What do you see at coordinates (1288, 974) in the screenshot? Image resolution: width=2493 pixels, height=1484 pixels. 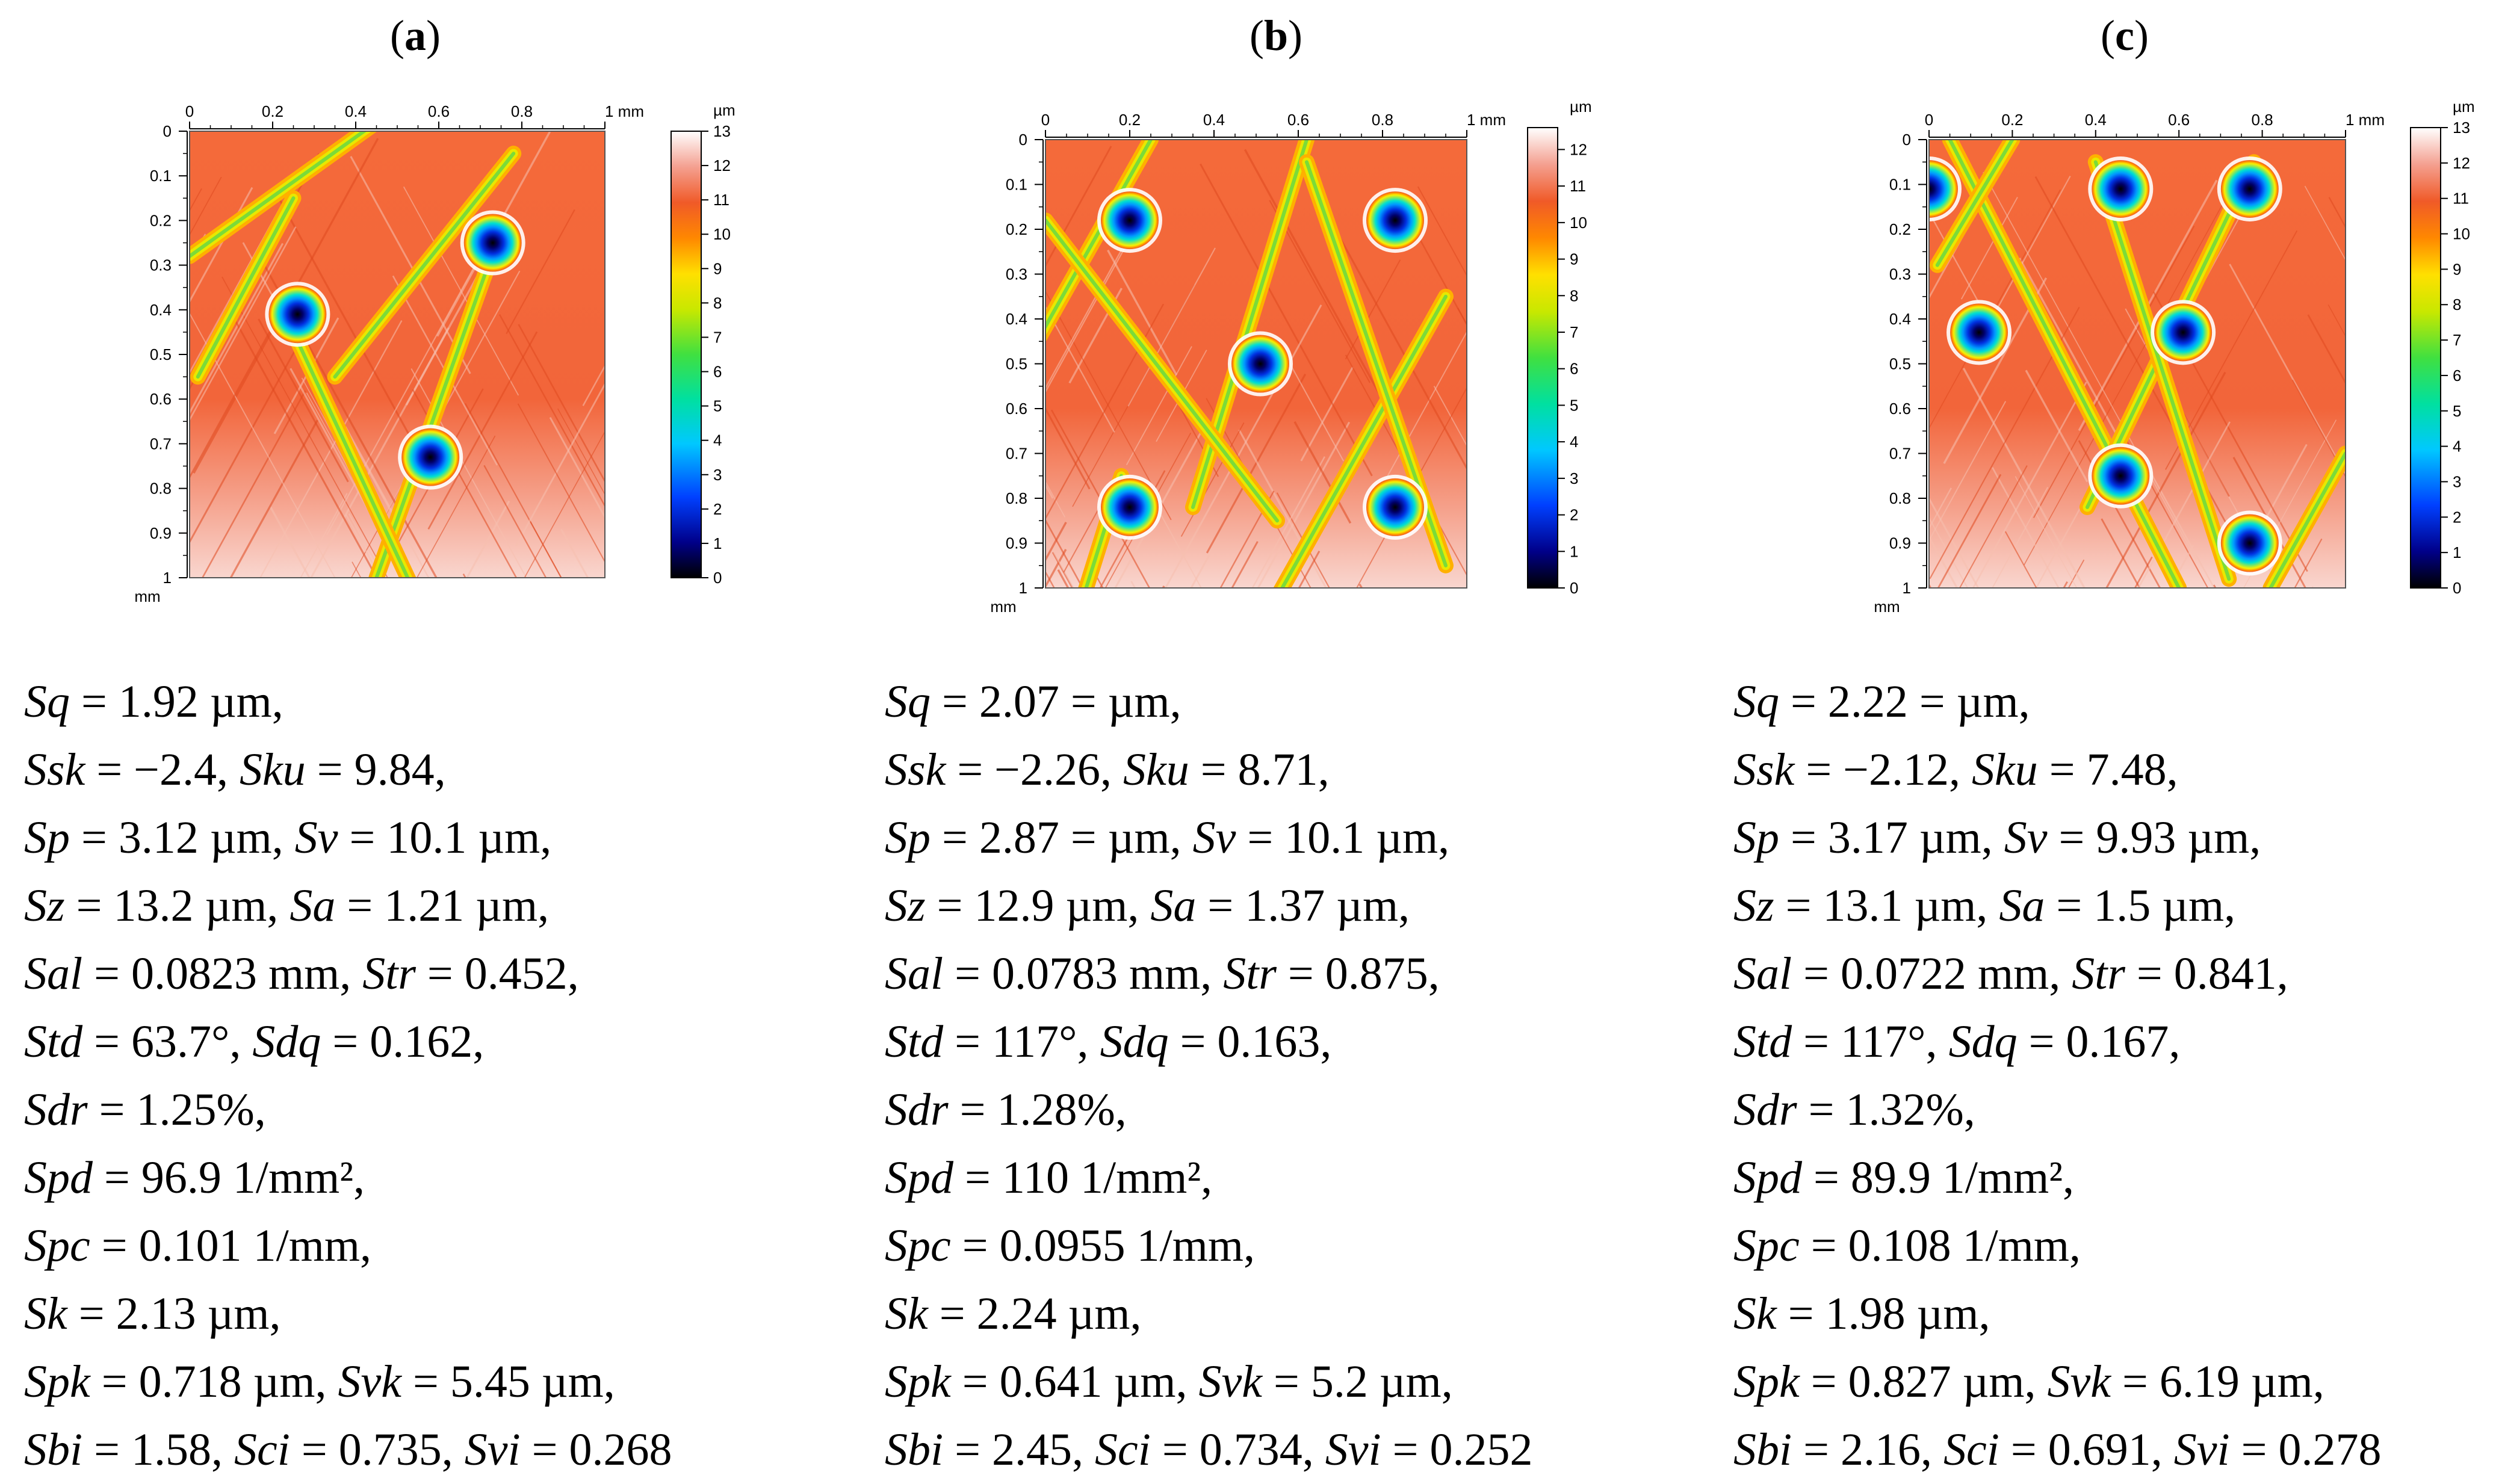 I see `parameter-line: Sal = 0.0783 mm, Str = 0.875,` at bounding box center [1288, 974].